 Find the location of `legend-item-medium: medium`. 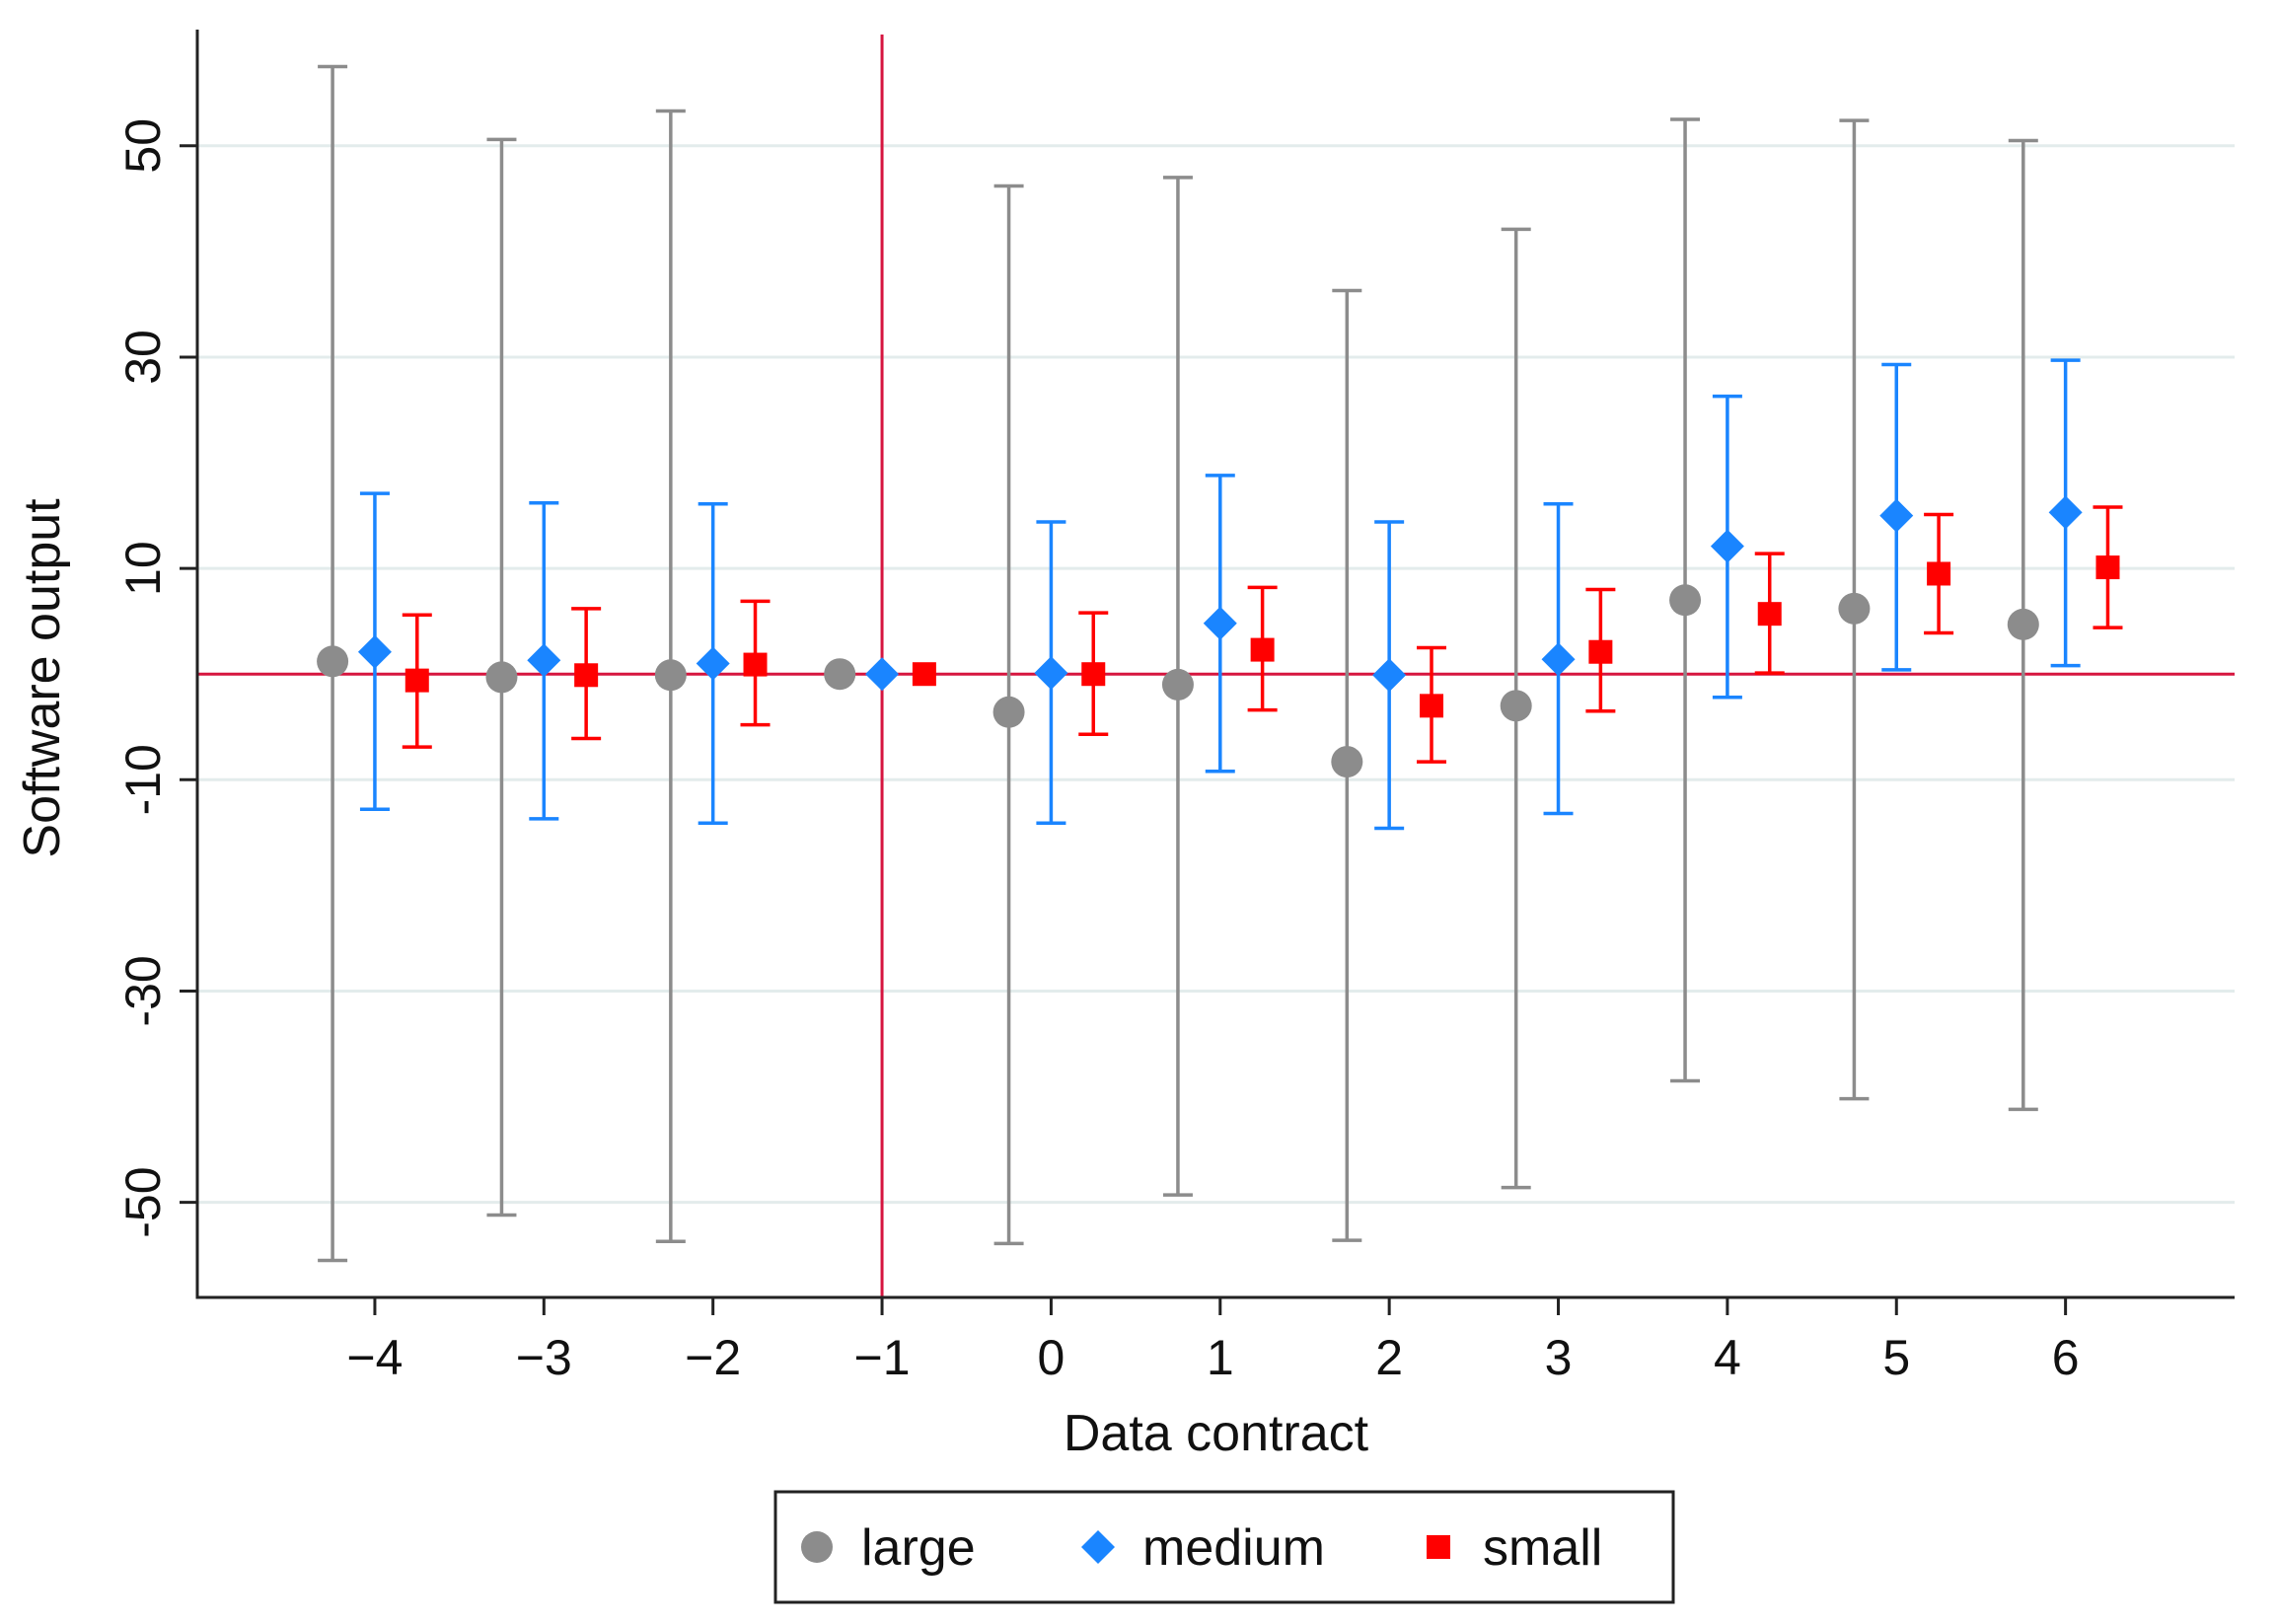

legend-item-medium: medium is located at coordinates (1203, 1548).